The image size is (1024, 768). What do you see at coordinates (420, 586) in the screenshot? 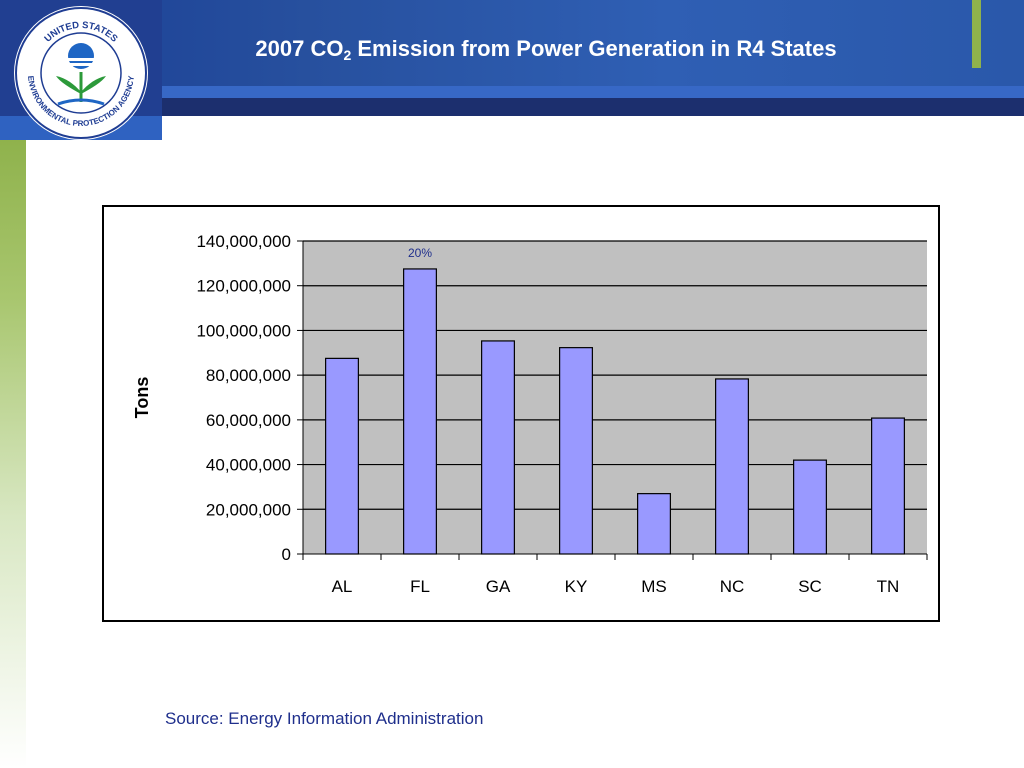
I see `x-tick-label: FL` at bounding box center [420, 586].